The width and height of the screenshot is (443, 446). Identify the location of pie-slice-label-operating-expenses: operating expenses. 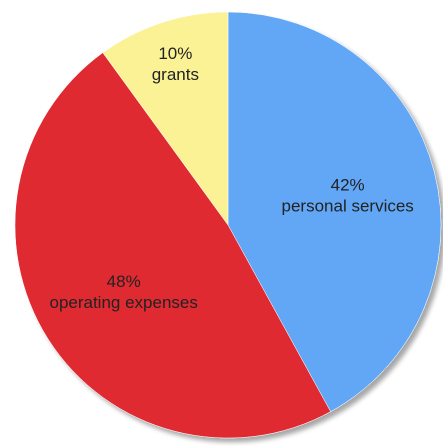
(123, 302).